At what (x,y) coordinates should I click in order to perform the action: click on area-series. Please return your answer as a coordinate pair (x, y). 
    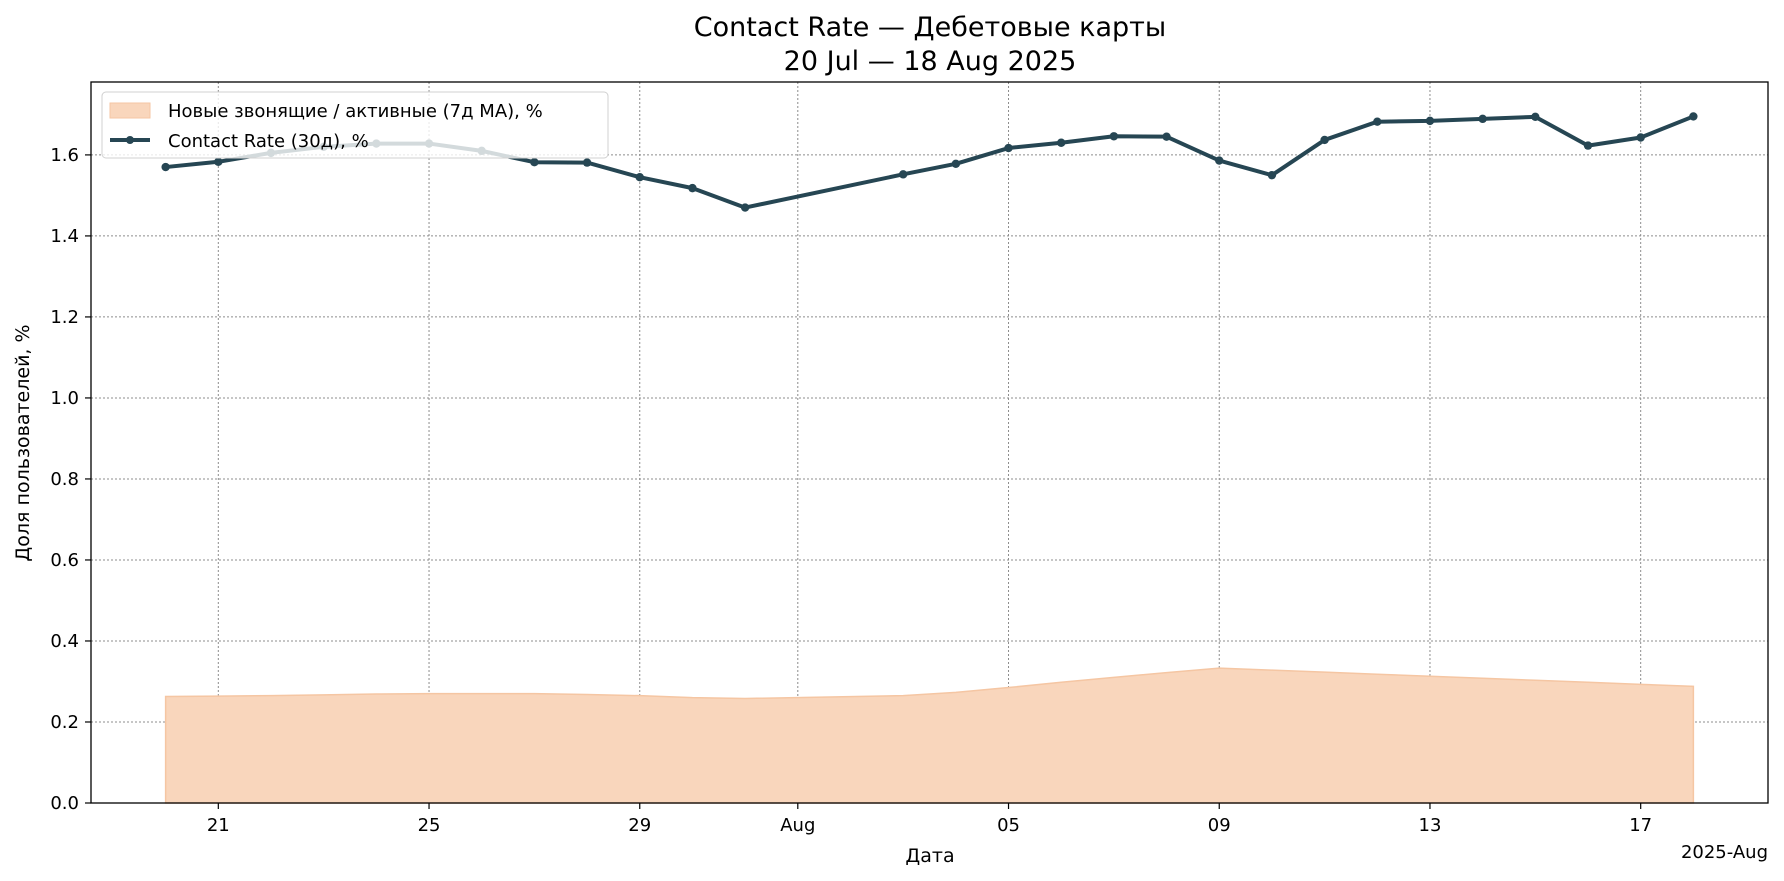
    Looking at the image, I should click on (929, 735).